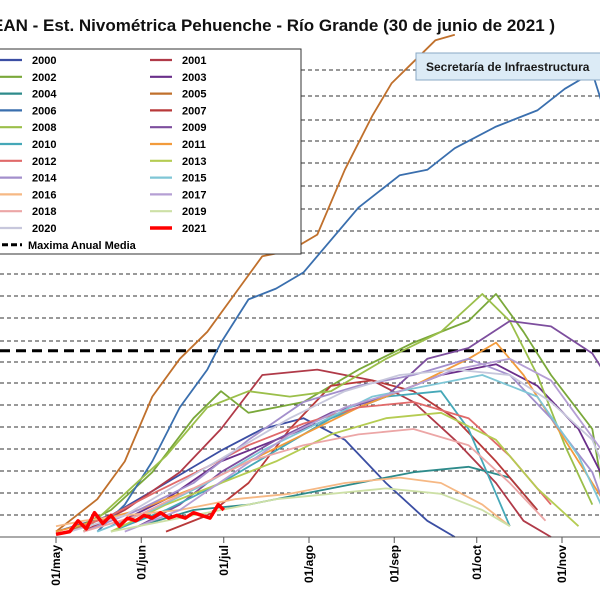  What do you see at coordinates (44, 162) in the screenshot?
I see `legend-label-2012: 2012` at bounding box center [44, 162].